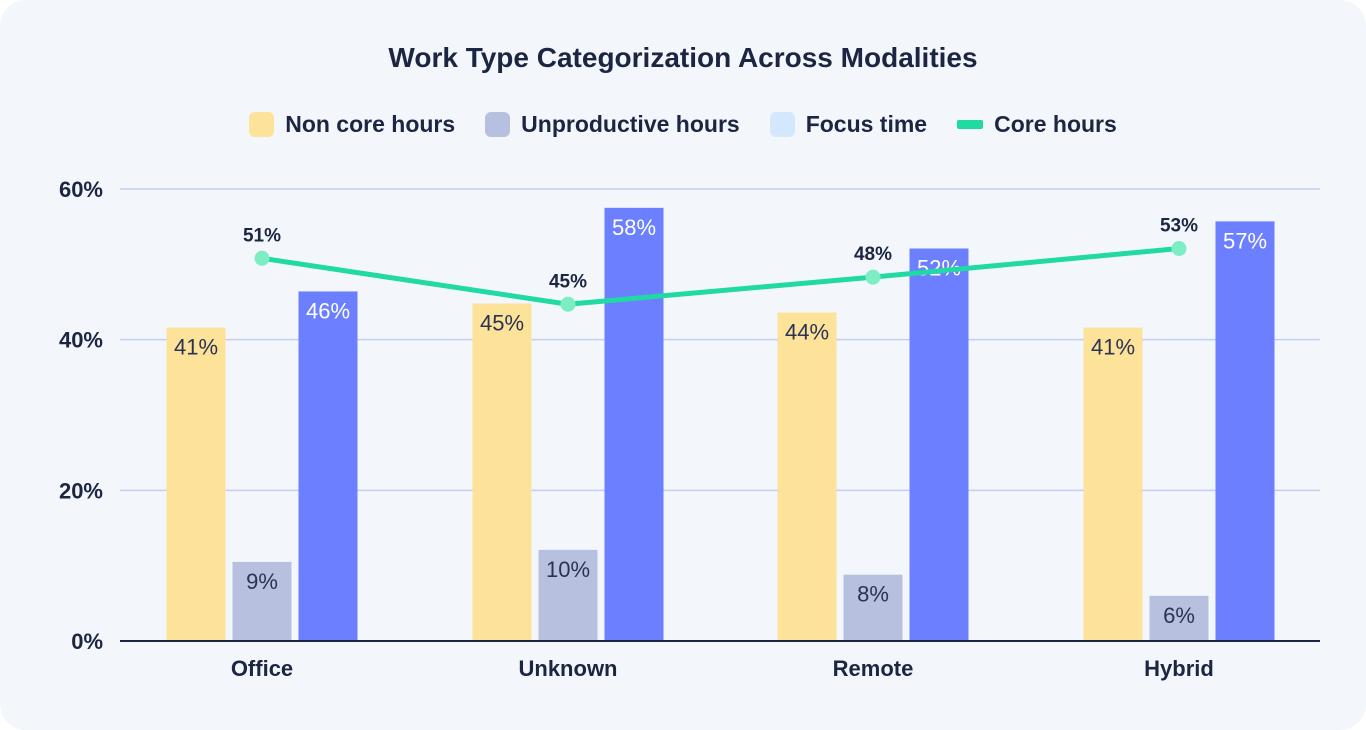  I want to click on legend-swatch-non-core-hours, so click(262, 124).